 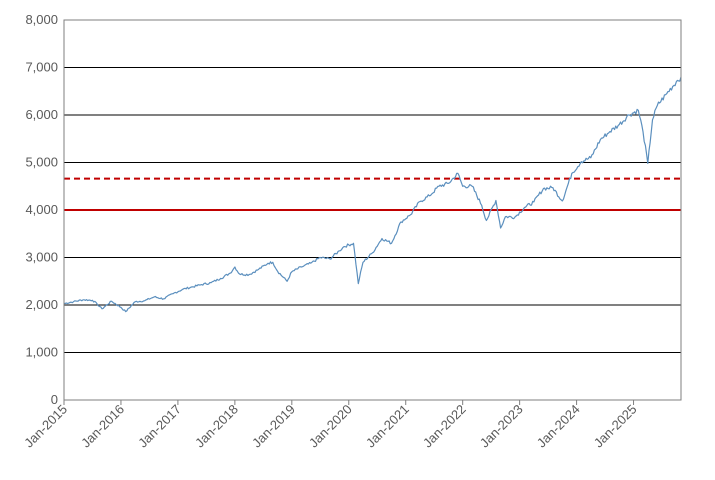 I want to click on x-tick-label: Jan-2025, so click(x=615, y=426).